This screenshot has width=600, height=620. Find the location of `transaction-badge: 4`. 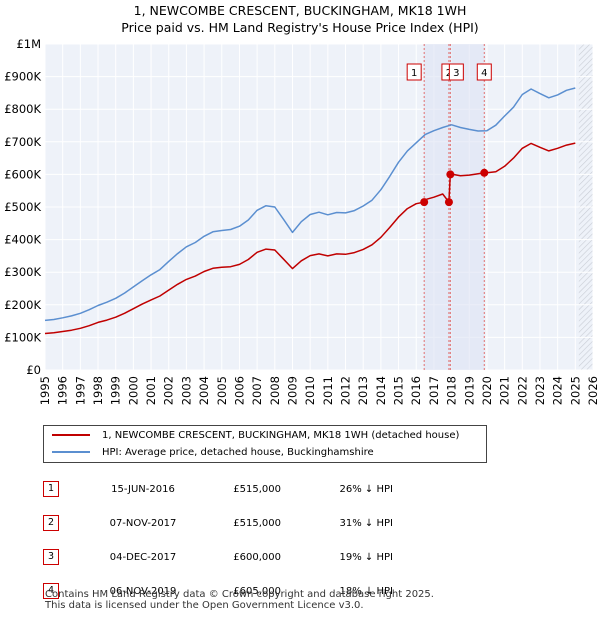

transaction-badge: 4 is located at coordinates (51, 591).